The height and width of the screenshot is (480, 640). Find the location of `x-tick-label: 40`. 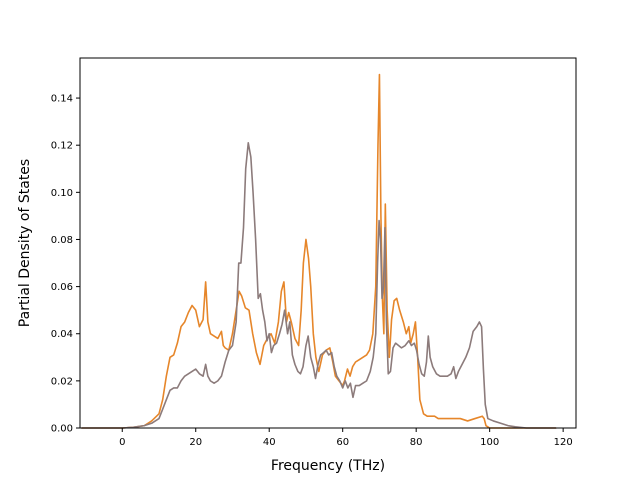

x-tick-label: 40 is located at coordinates (269, 442).